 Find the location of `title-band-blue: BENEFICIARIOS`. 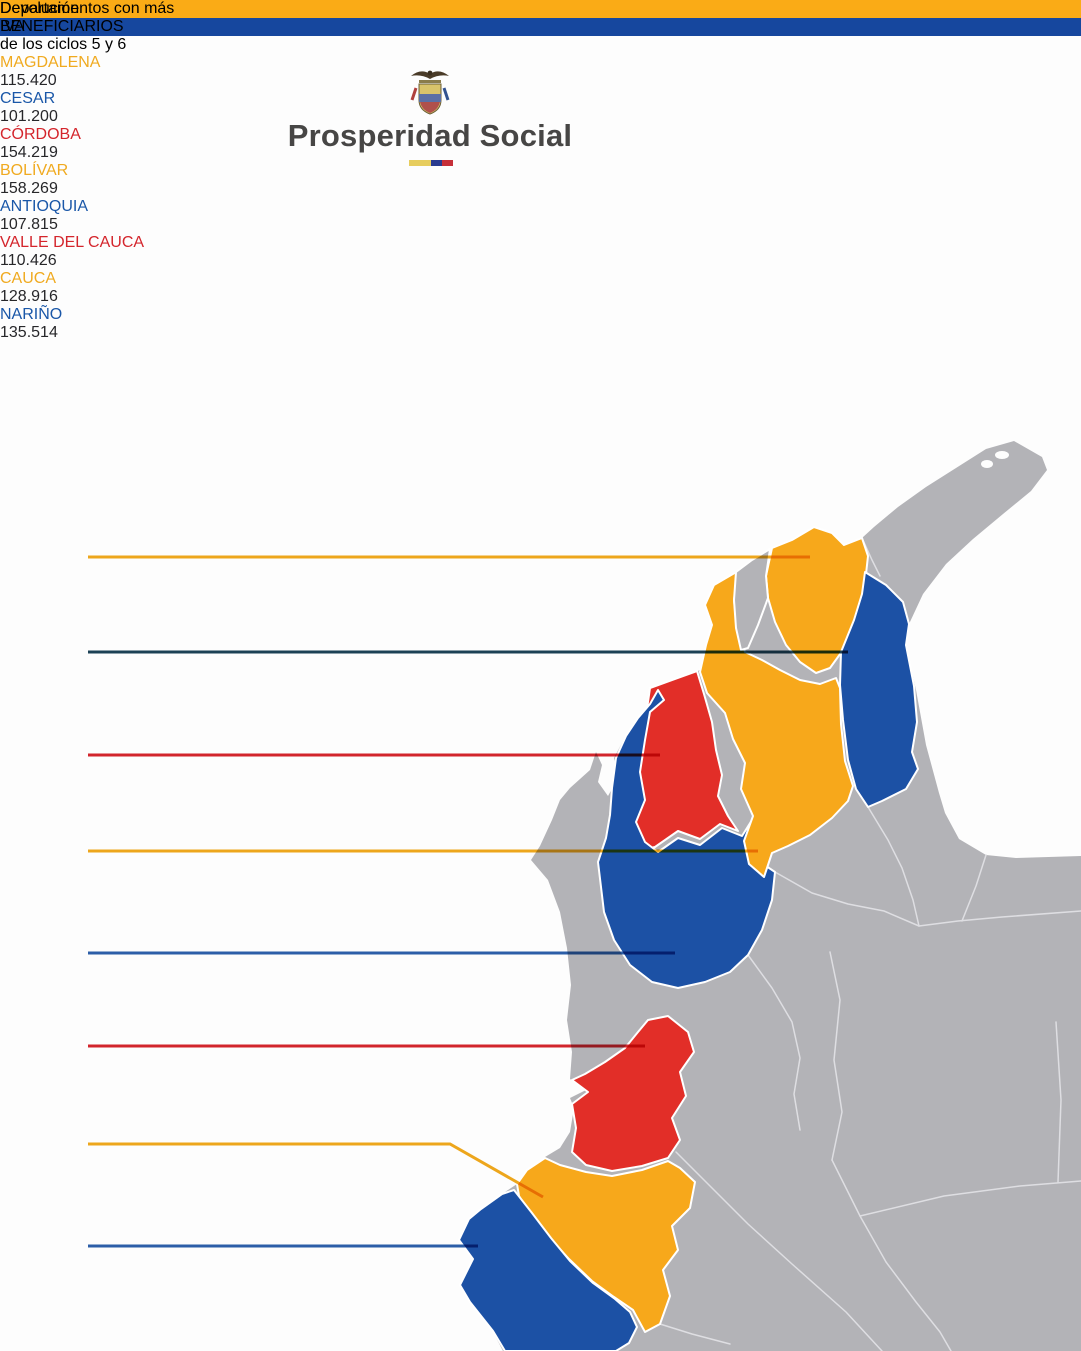

title-band-blue: BENEFICIARIOS is located at coordinates (540, 27).